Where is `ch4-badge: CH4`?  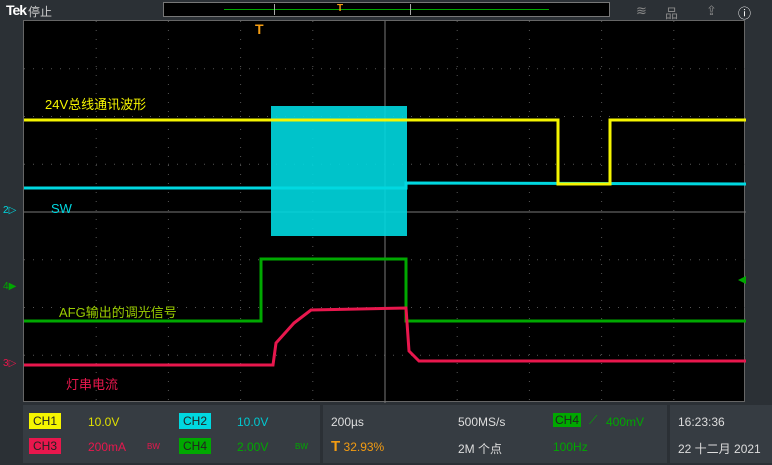 ch4-badge: CH4 is located at coordinates (195, 446).